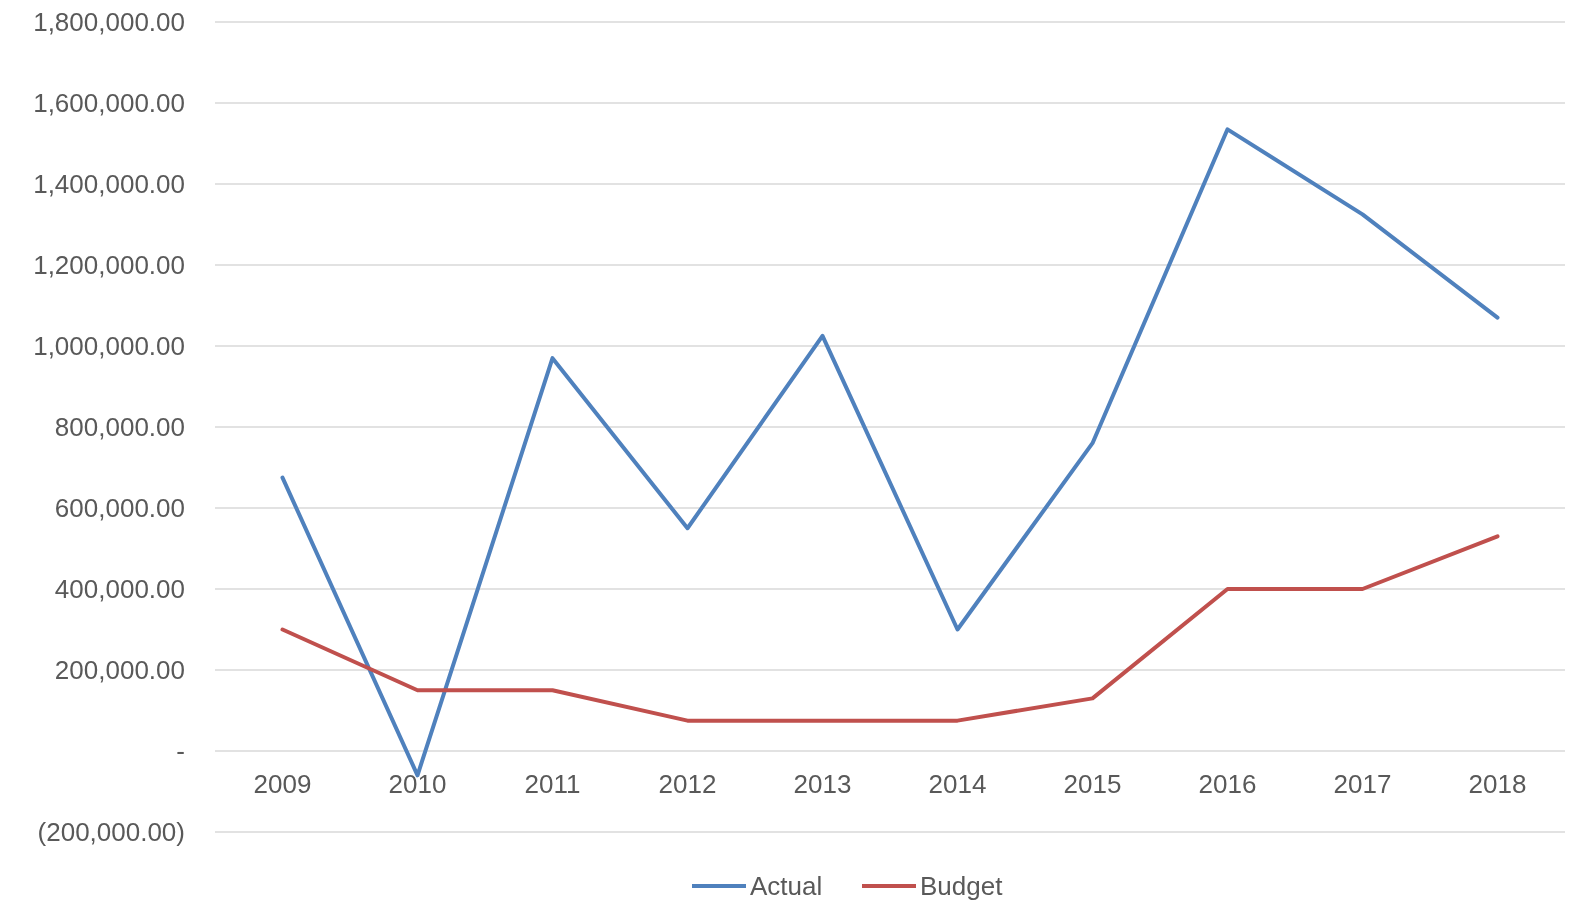 The width and height of the screenshot is (1575, 911). Describe the element at coordinates (687, 784) in the screenshot. I see `x-tick-label: 2012` at that location.